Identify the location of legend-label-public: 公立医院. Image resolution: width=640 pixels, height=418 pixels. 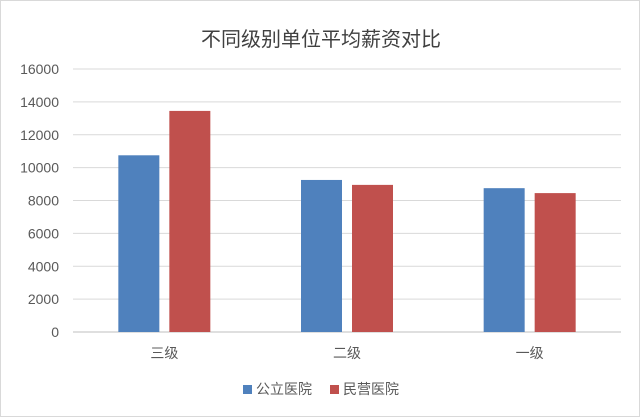
(284, 390).